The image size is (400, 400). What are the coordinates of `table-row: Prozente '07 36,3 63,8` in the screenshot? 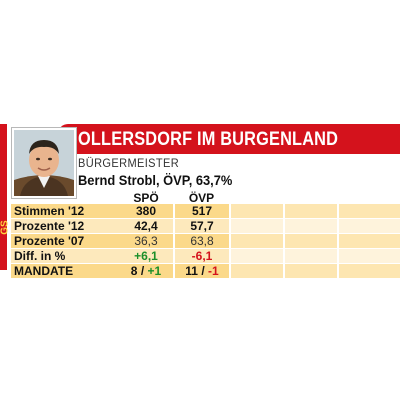 It's located at (205, 241).